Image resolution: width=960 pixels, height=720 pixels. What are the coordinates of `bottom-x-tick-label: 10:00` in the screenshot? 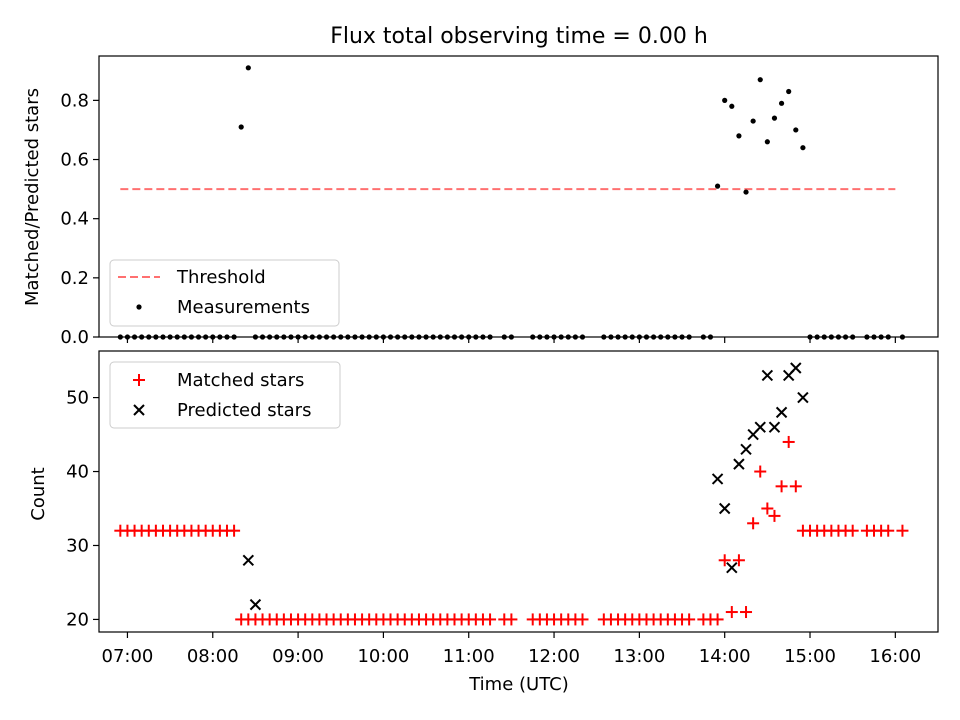 It's located at (383, 656).